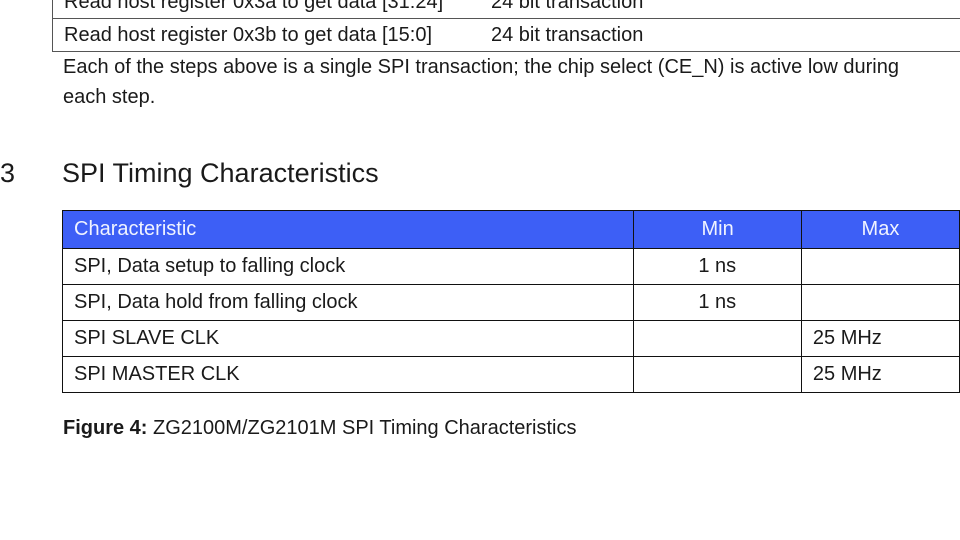 Image resolution: width=960 pixels, height=540 pixels. I want to click on table-row: SPI MASTER CLK 25 MHz, so click(510, 374).